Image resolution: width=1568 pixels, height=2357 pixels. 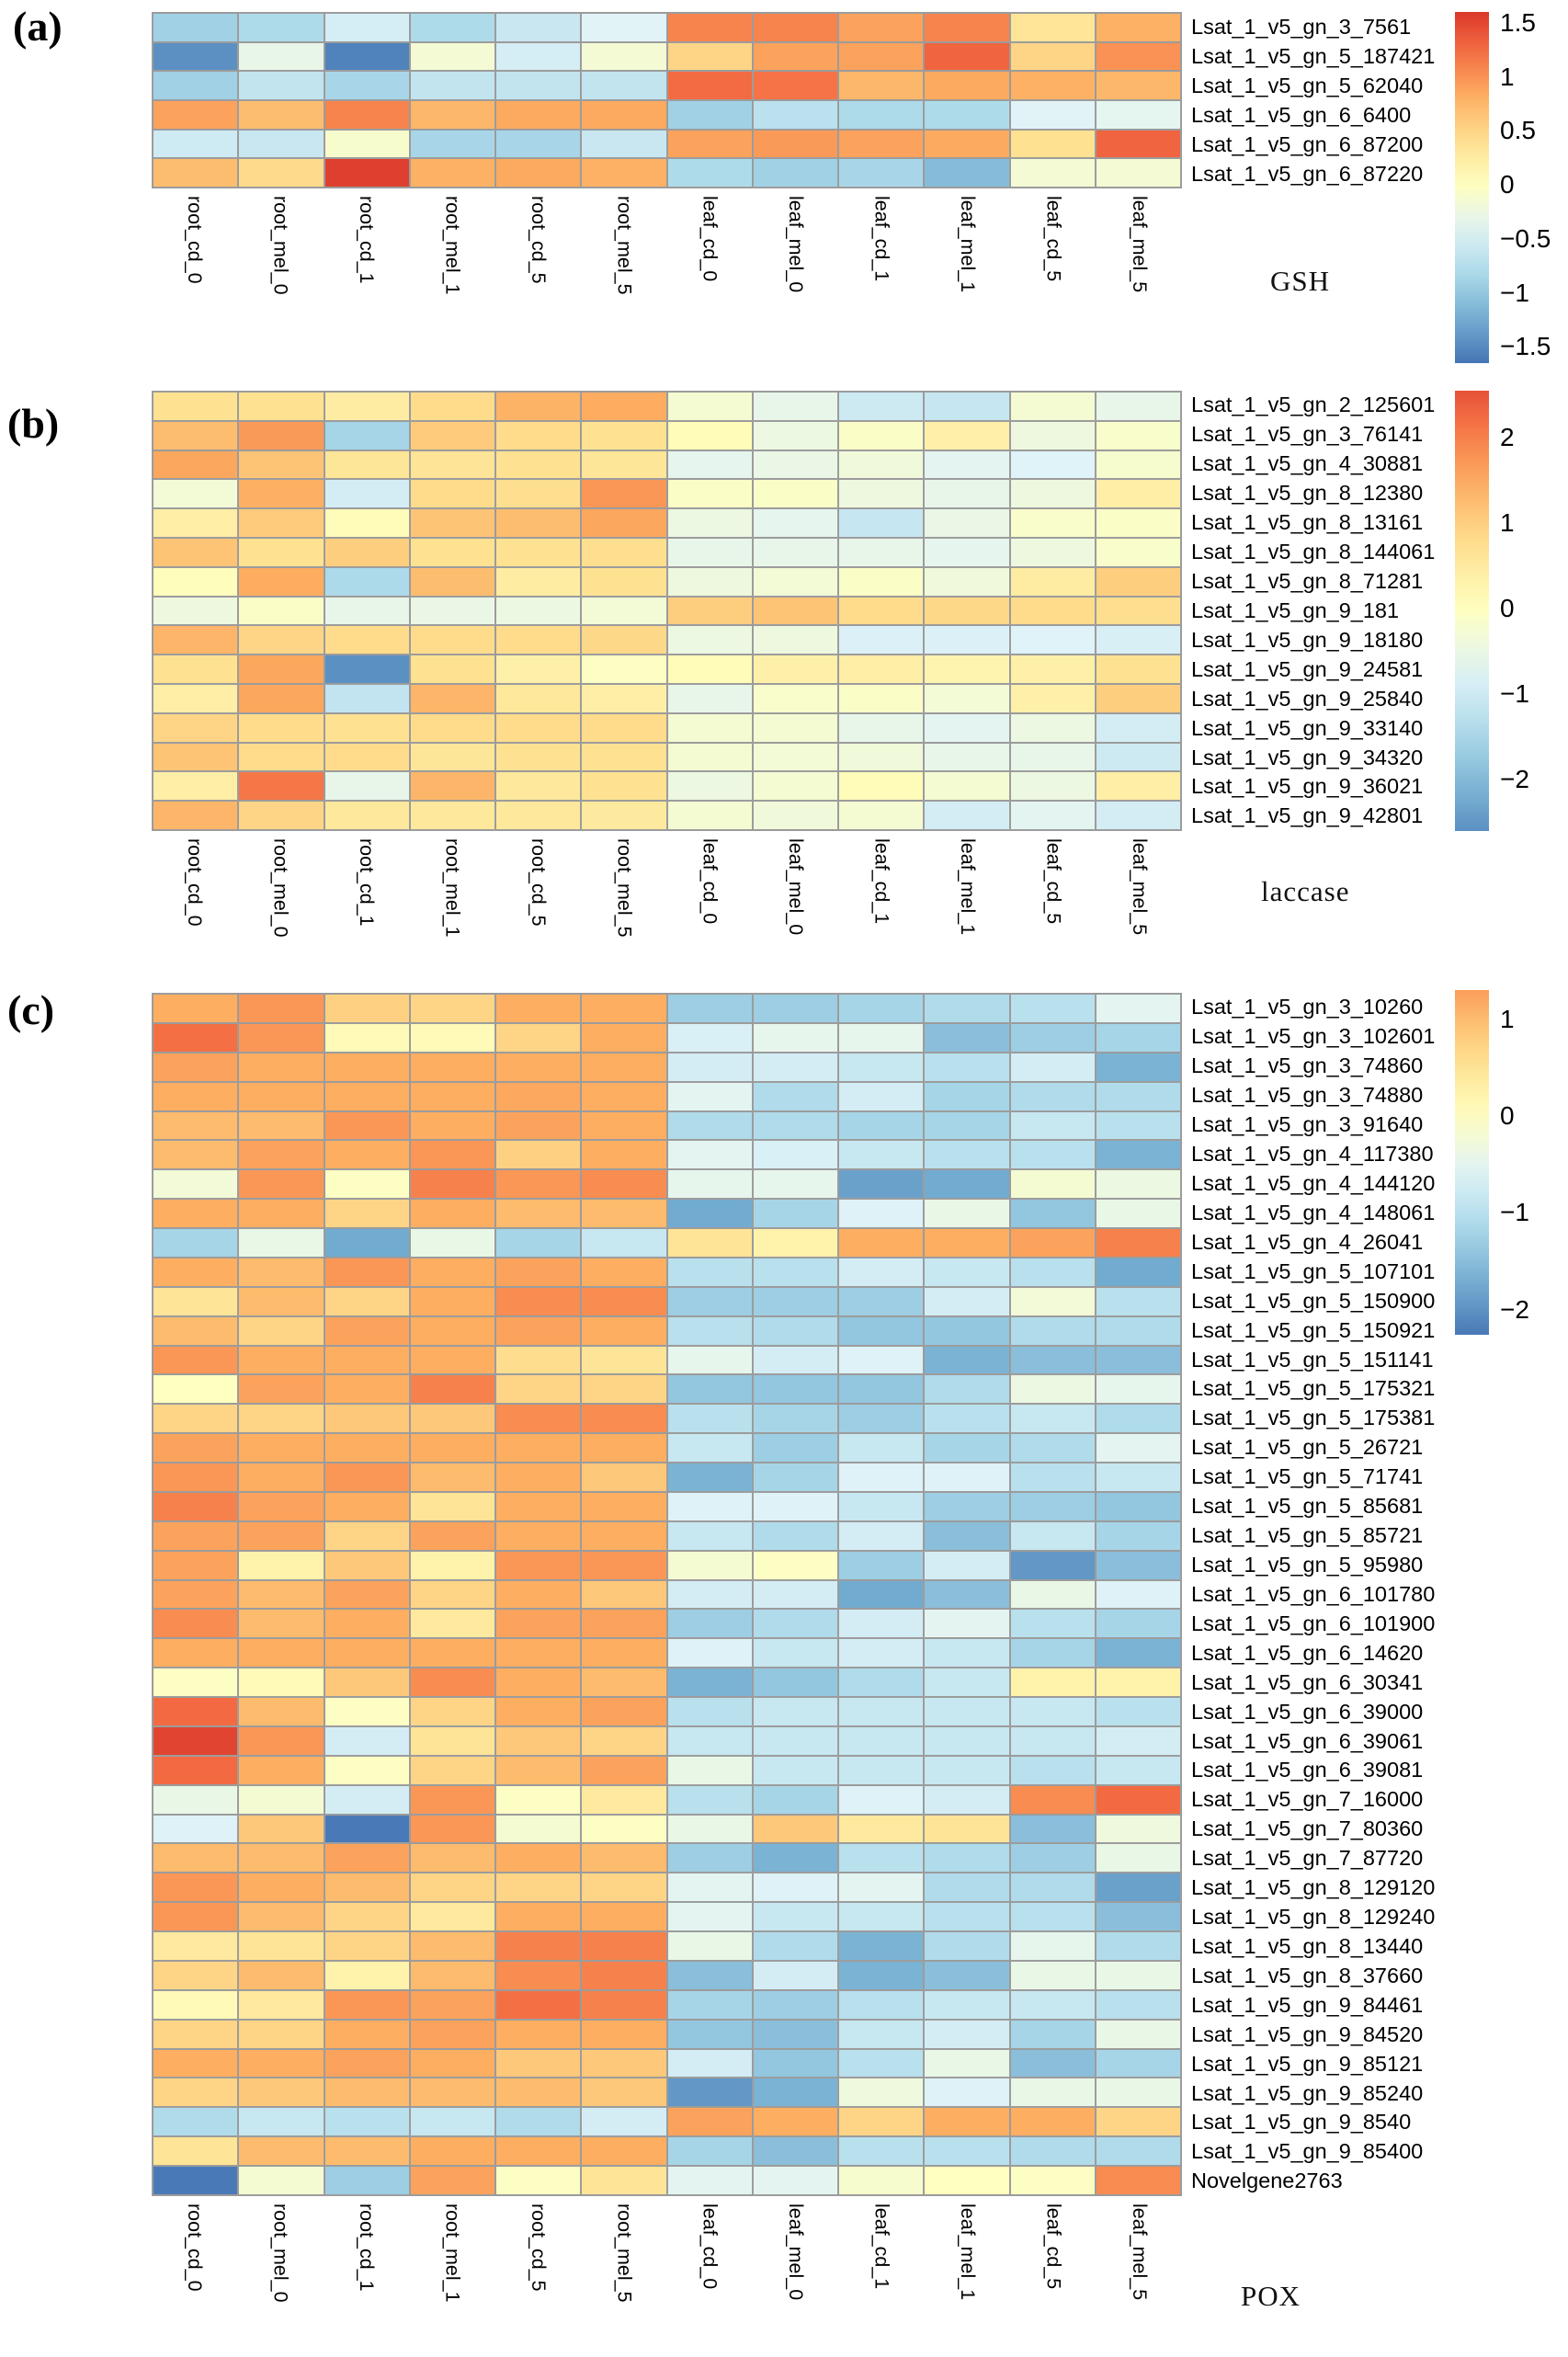 What do you see at coordinates (366, 888) in the screenshot?
I see `column-label: root_cd_1` at bounding box center [366, 888].